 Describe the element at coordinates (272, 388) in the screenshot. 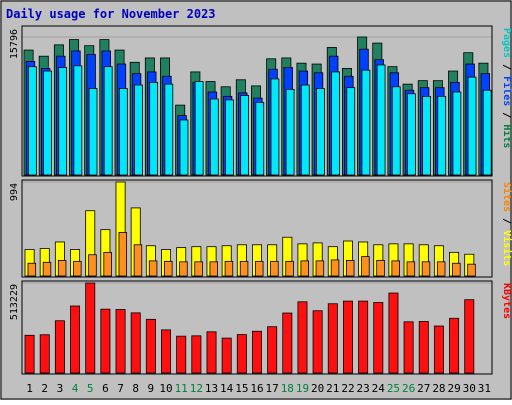

I see `x-tick-label: 17` at that location.